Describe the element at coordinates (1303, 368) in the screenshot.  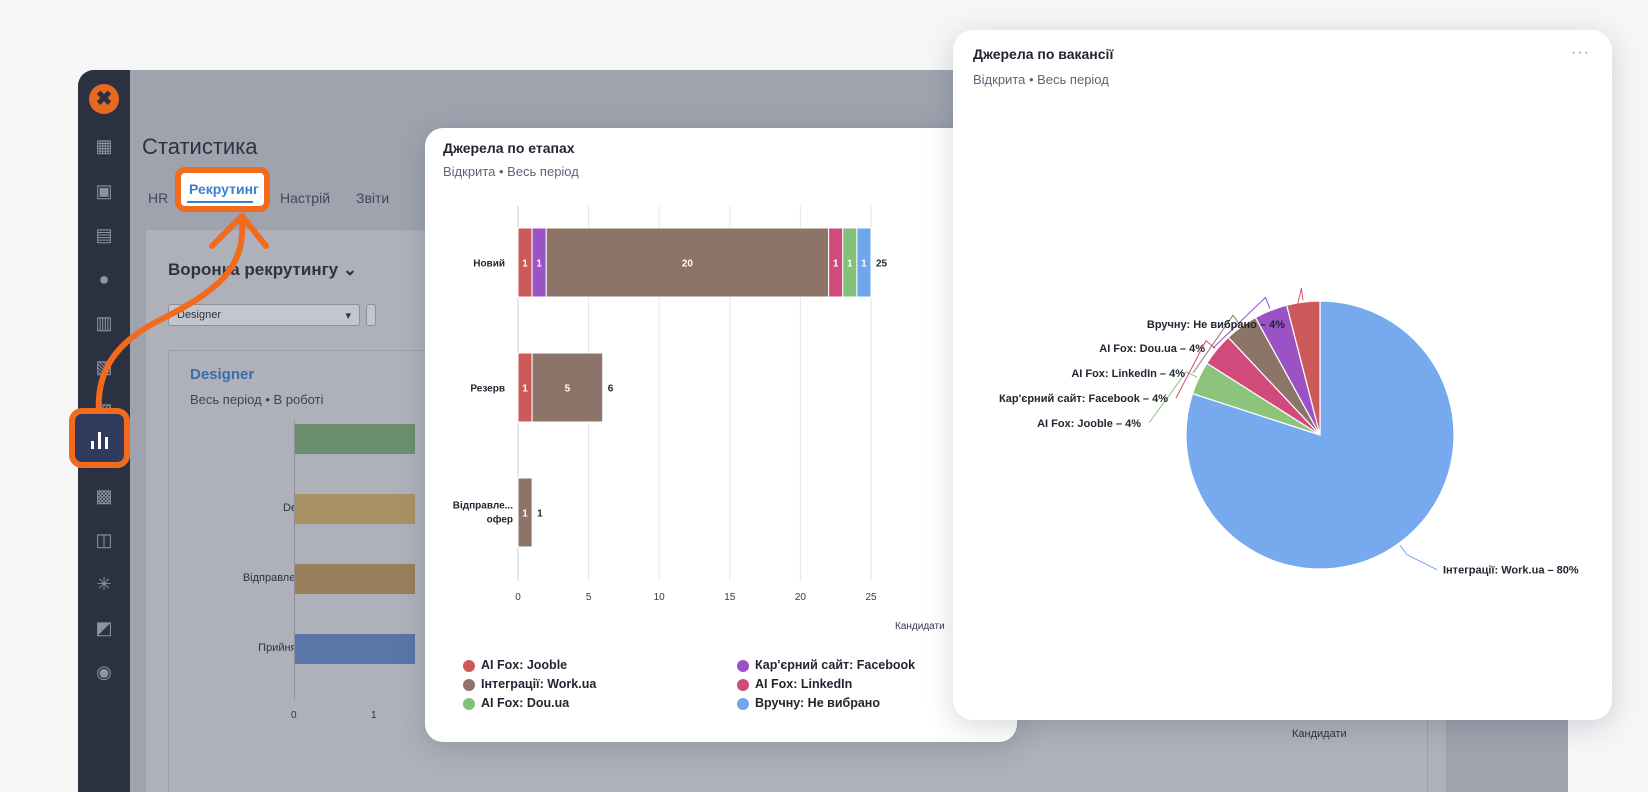
I see `pie-slice` at that location.